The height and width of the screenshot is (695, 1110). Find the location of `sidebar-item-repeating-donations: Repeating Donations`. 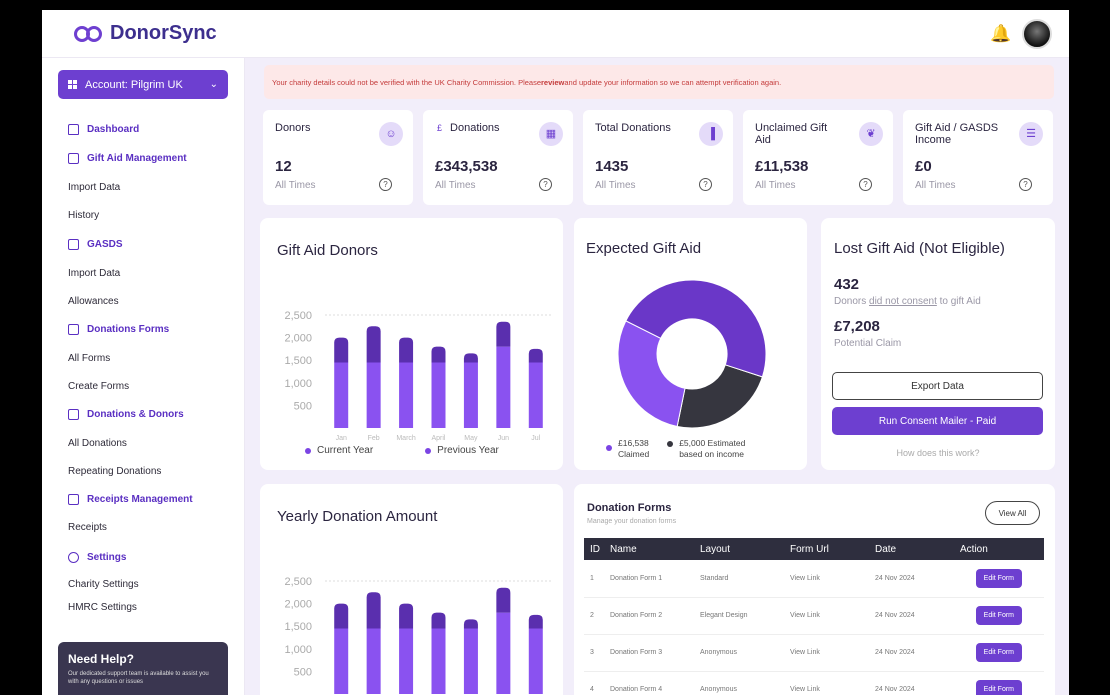

sidebar-item-repeating-donations: Repeating Donations is located at coordinates (114, 471).